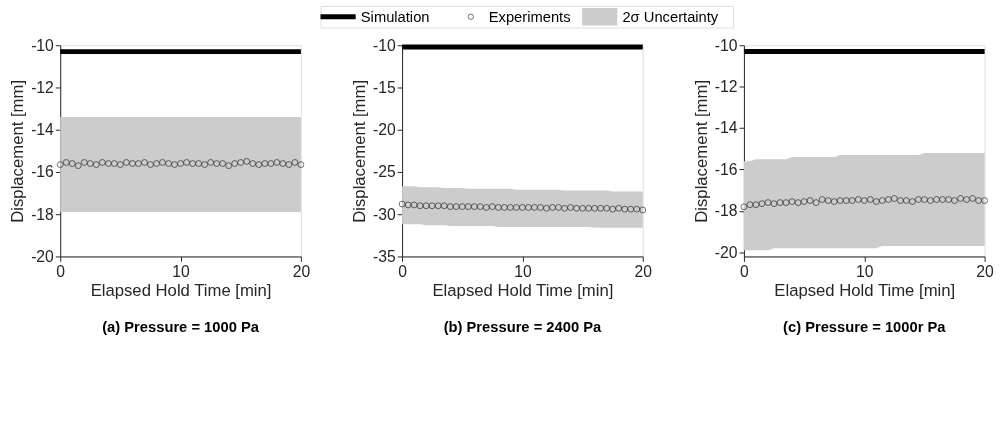 The image size is (1002, 448). Describe the element at coordinates (395, 16) in the screenshot. I see `legend-label: Simulation` at that location.